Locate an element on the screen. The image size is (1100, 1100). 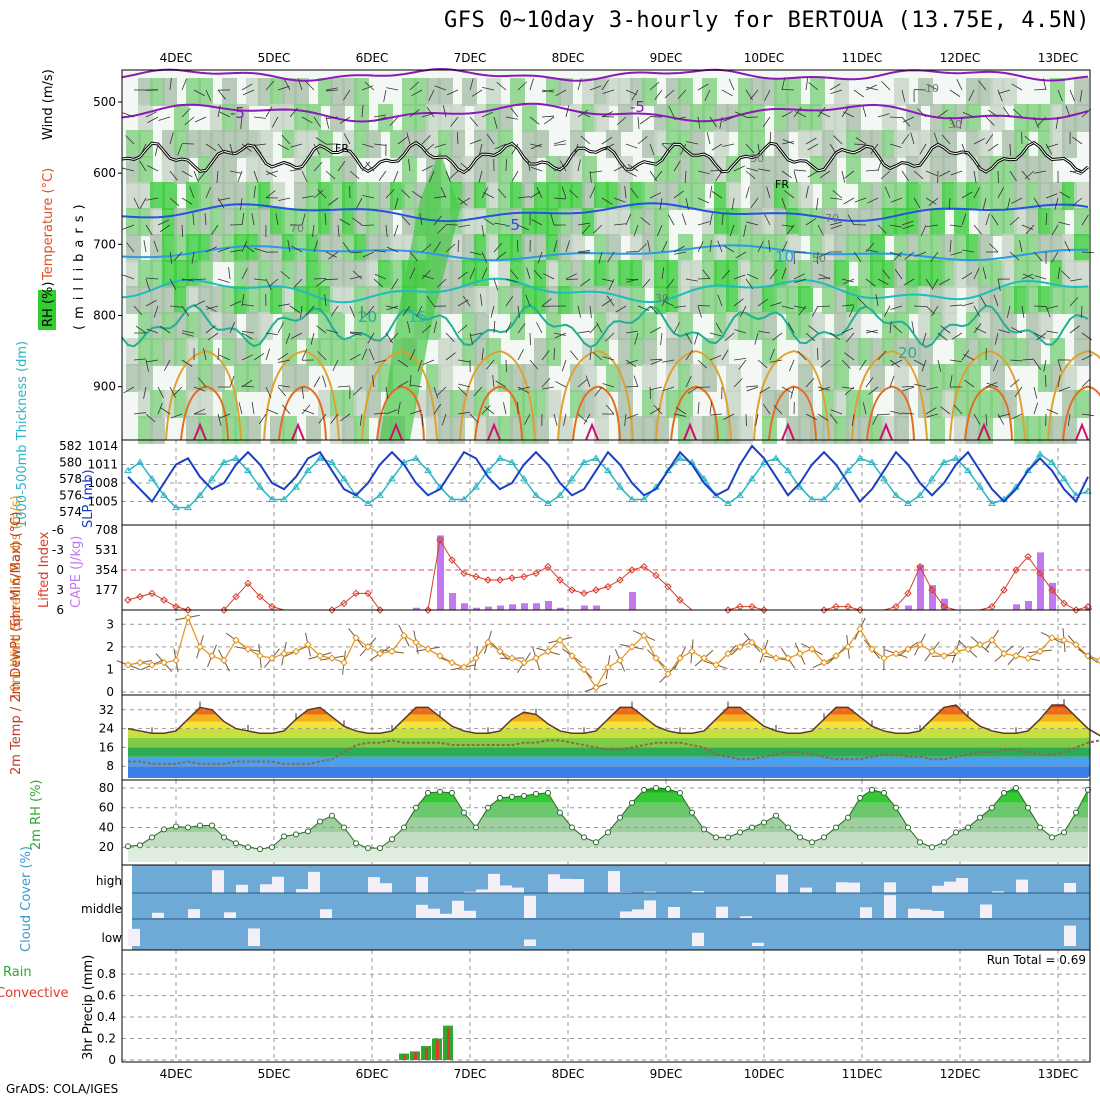
x-tick-label-top: 12DEC is located at coordinates (960, 58).